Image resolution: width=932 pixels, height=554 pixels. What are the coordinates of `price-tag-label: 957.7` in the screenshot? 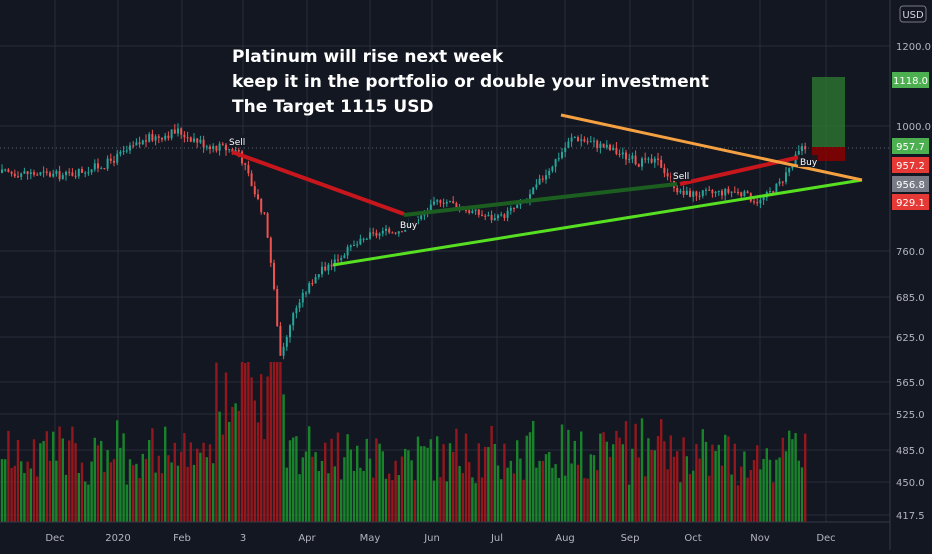 It's located at (910, 147).